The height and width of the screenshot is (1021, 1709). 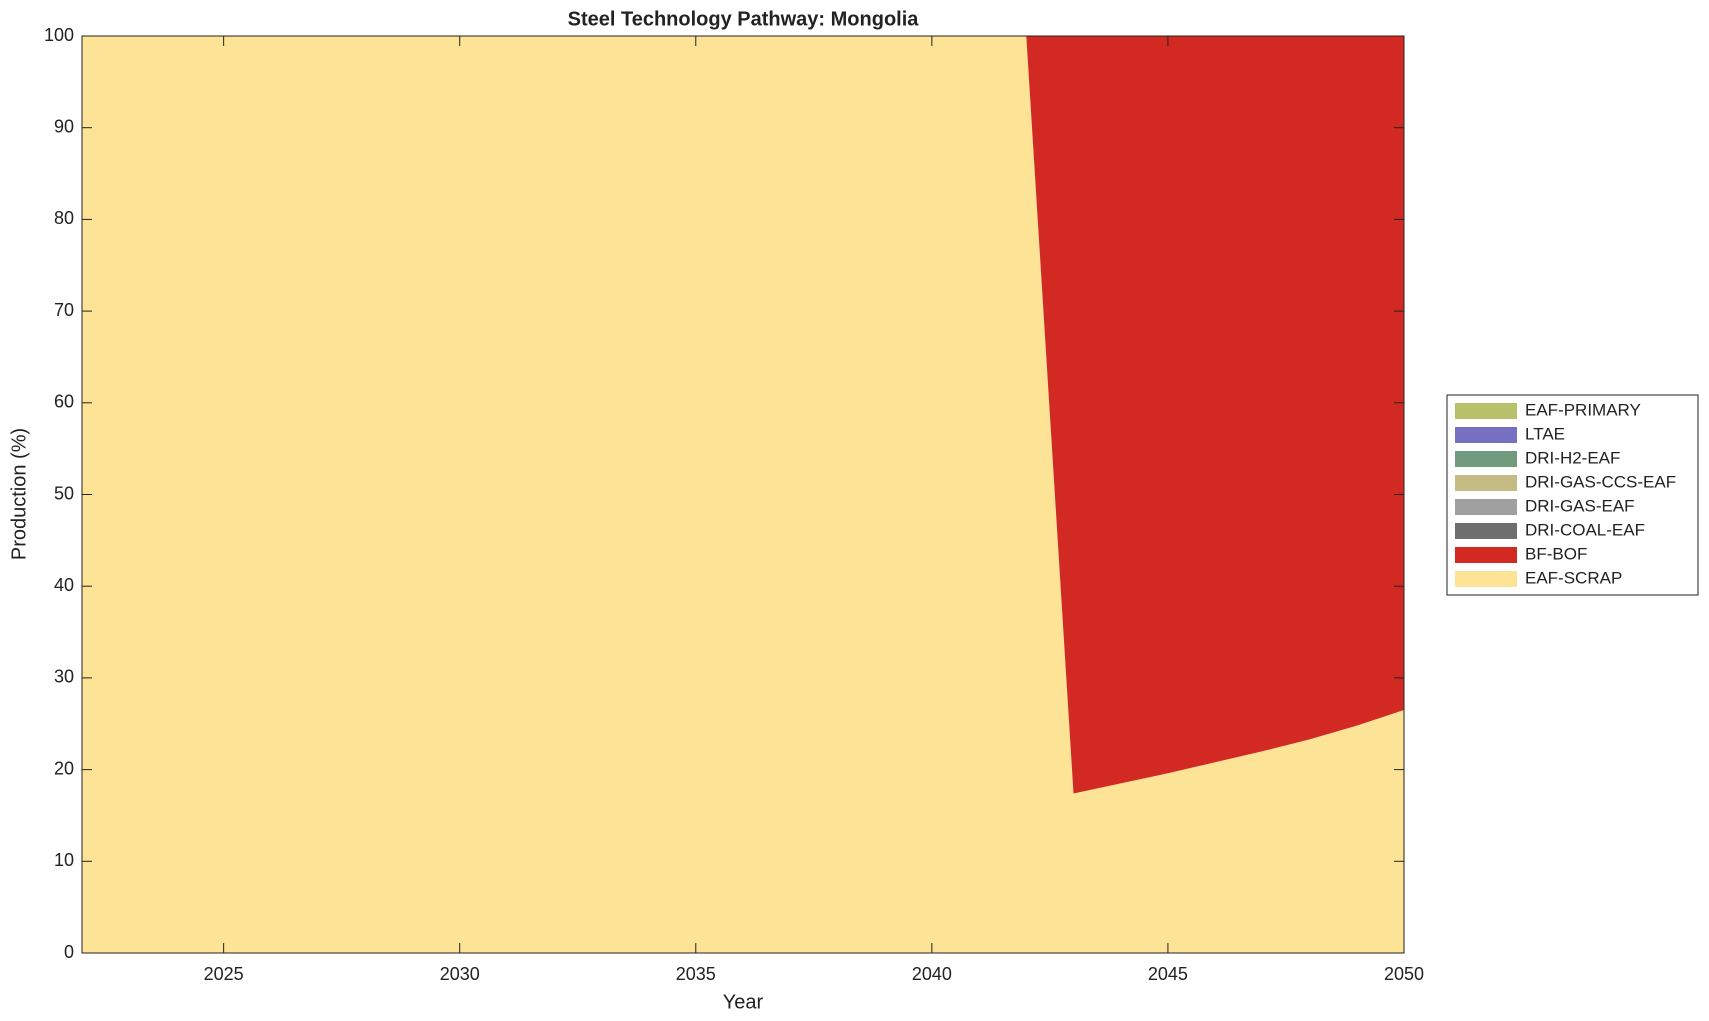 What do you see at coordinates (1585, 529) in the screenshot?
I see `legend-label: DRI-COAL-EAF` at bounding box center [1585, 529].